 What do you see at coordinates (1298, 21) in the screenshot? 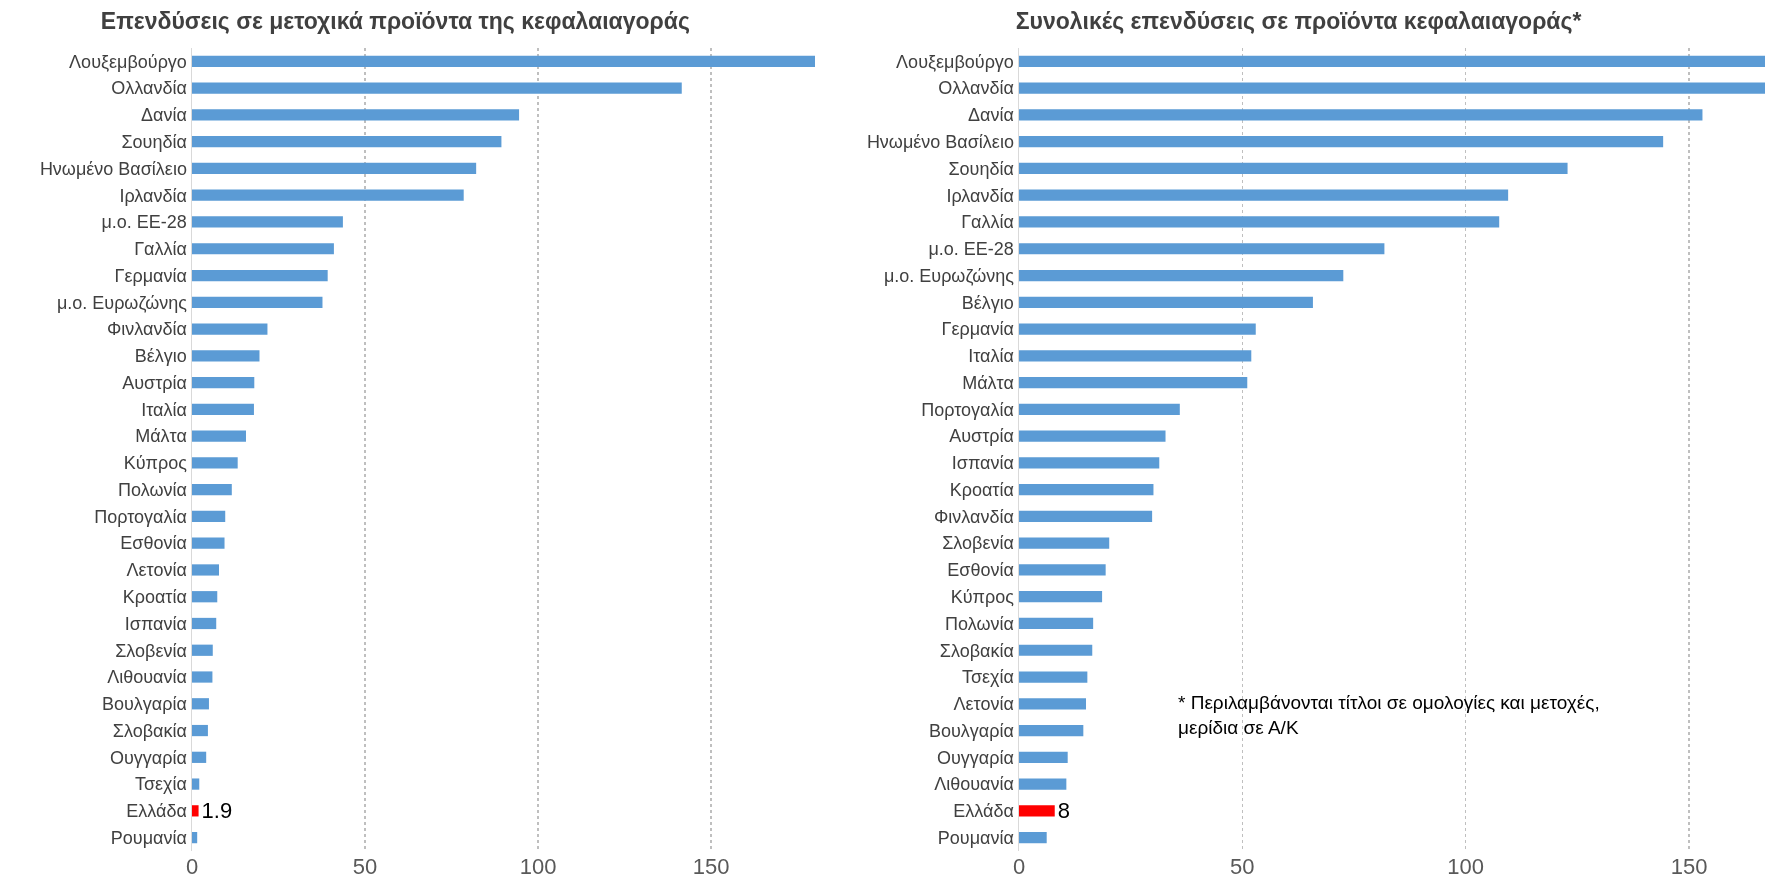
I see `chart-title: Συνολικές επενδύσεις σε προϊόντα κεφαλαιαγοράς*` at bounding box center [1298, 21].